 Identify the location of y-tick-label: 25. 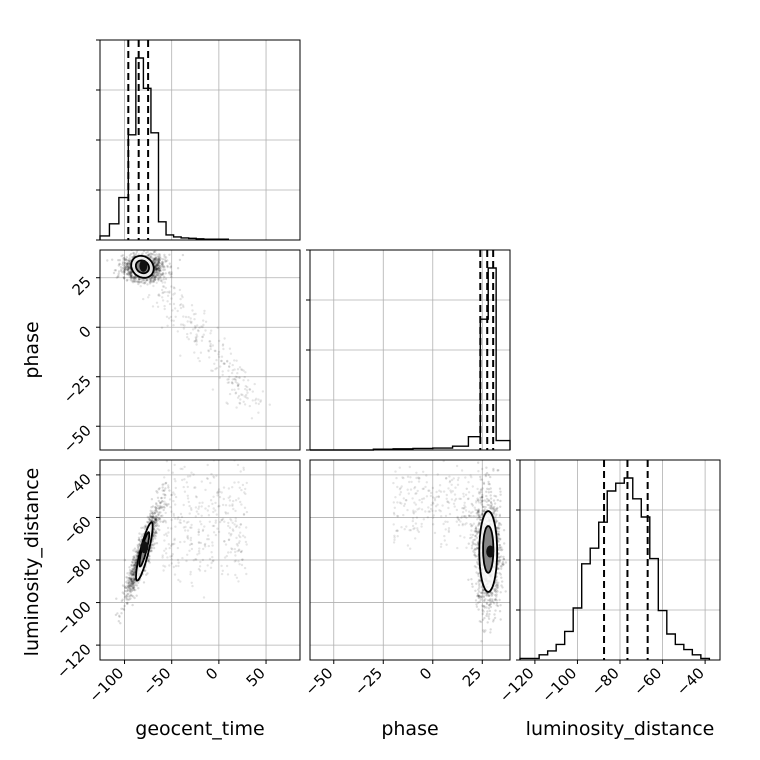
(82, 286).